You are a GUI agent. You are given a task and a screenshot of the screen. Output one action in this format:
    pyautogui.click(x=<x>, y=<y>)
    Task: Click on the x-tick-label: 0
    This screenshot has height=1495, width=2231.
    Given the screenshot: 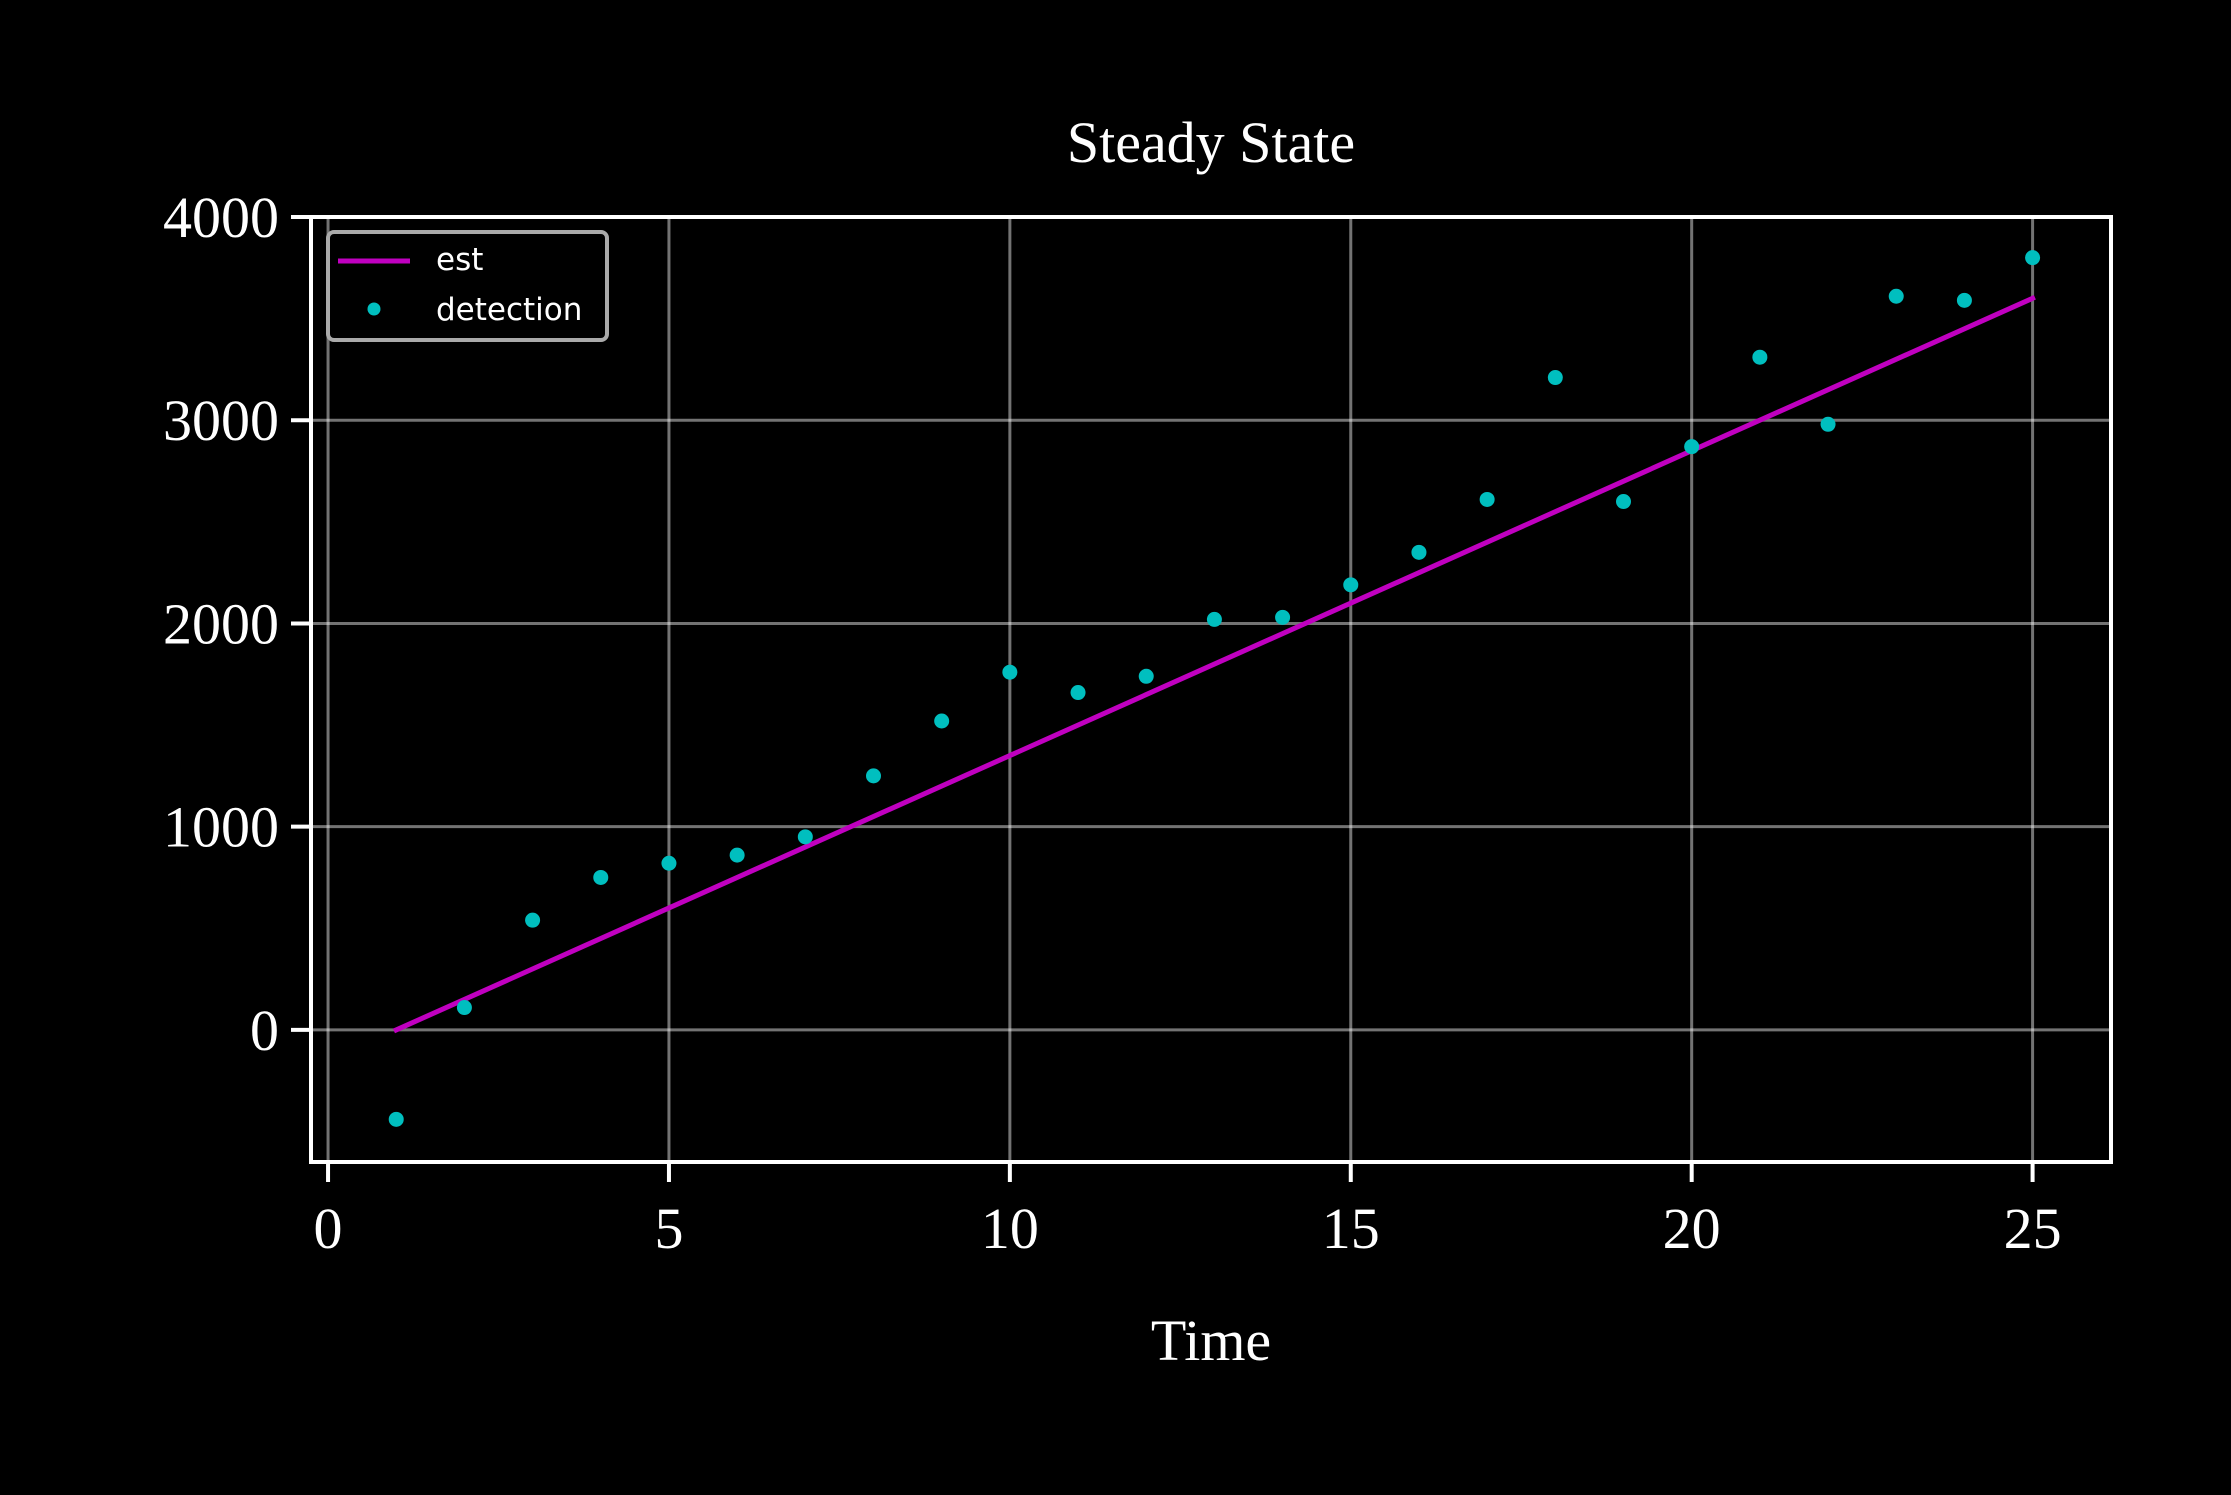 What is the action you would take?
    pyautogui.click(x=328, y=1228)
    